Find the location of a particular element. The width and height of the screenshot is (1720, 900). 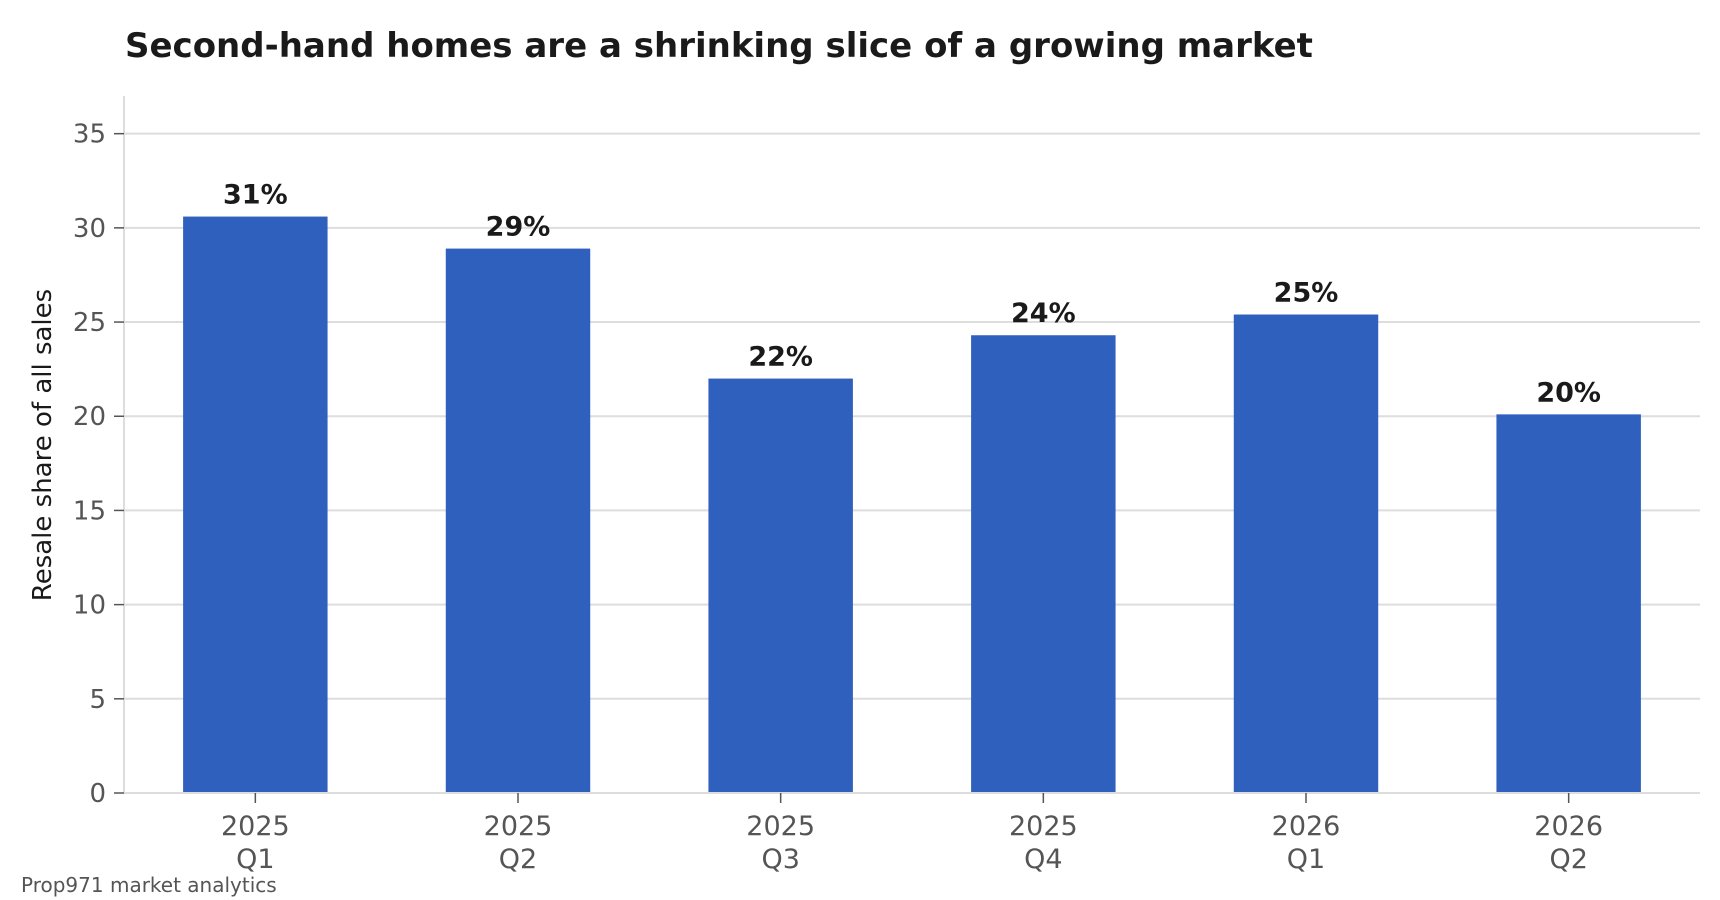

x-ticks: 2025 Q1 2025 Q2 2025 Q3 2025 Q4 2026 Q1 2026 Q2 is located at coordinates (912, 834).